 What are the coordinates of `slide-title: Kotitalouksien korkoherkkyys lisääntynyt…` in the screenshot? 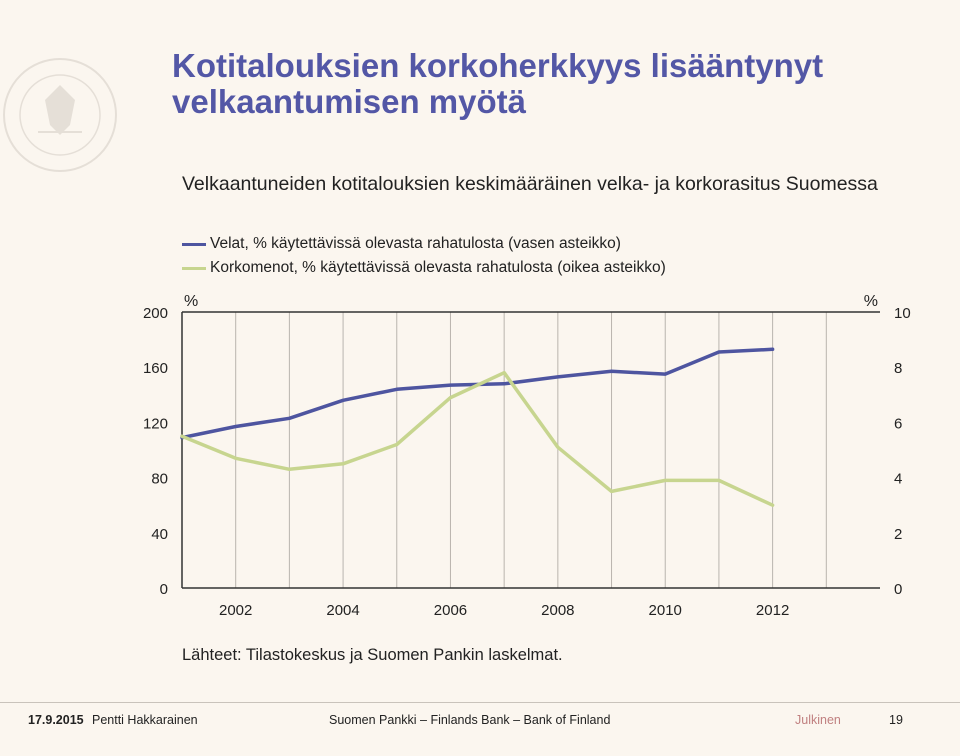 It's located at (498, 83).